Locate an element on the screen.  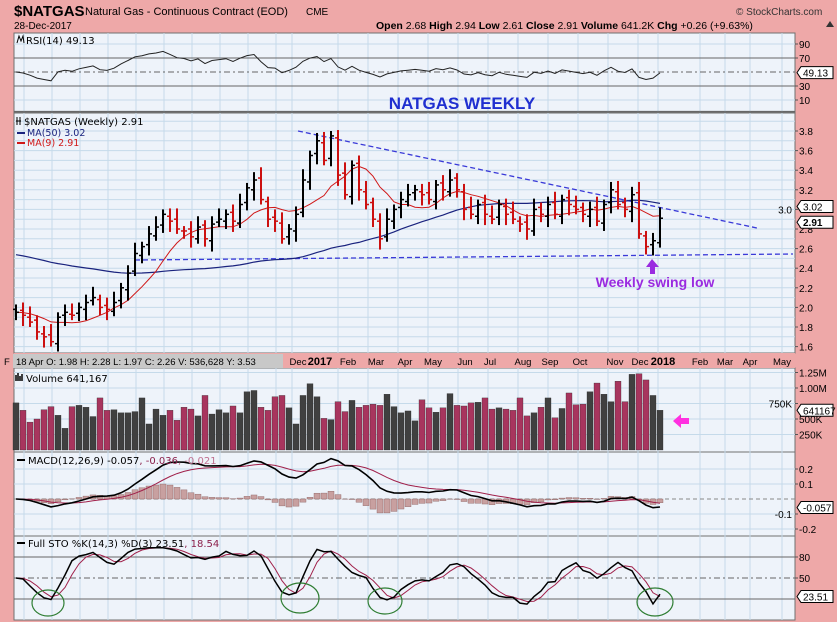
price-tick-label: 3.0 is located at coordinates (785, 210).